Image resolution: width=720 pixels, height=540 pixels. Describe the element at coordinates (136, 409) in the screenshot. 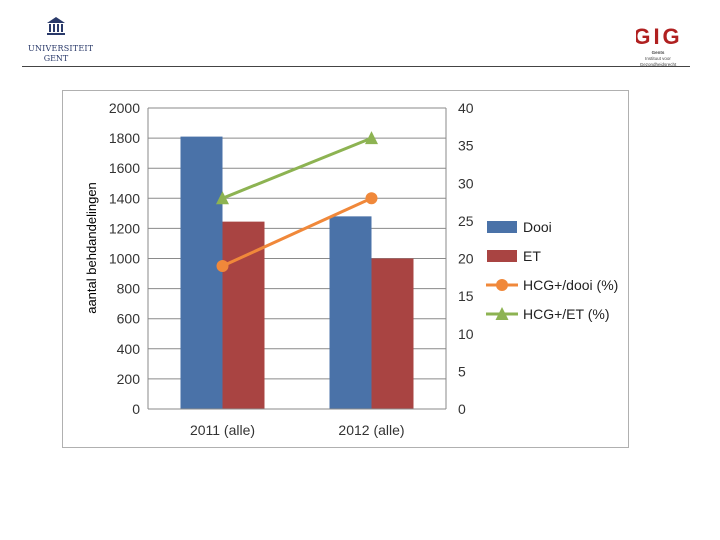

I see `y-tick-label: 0` at that location.